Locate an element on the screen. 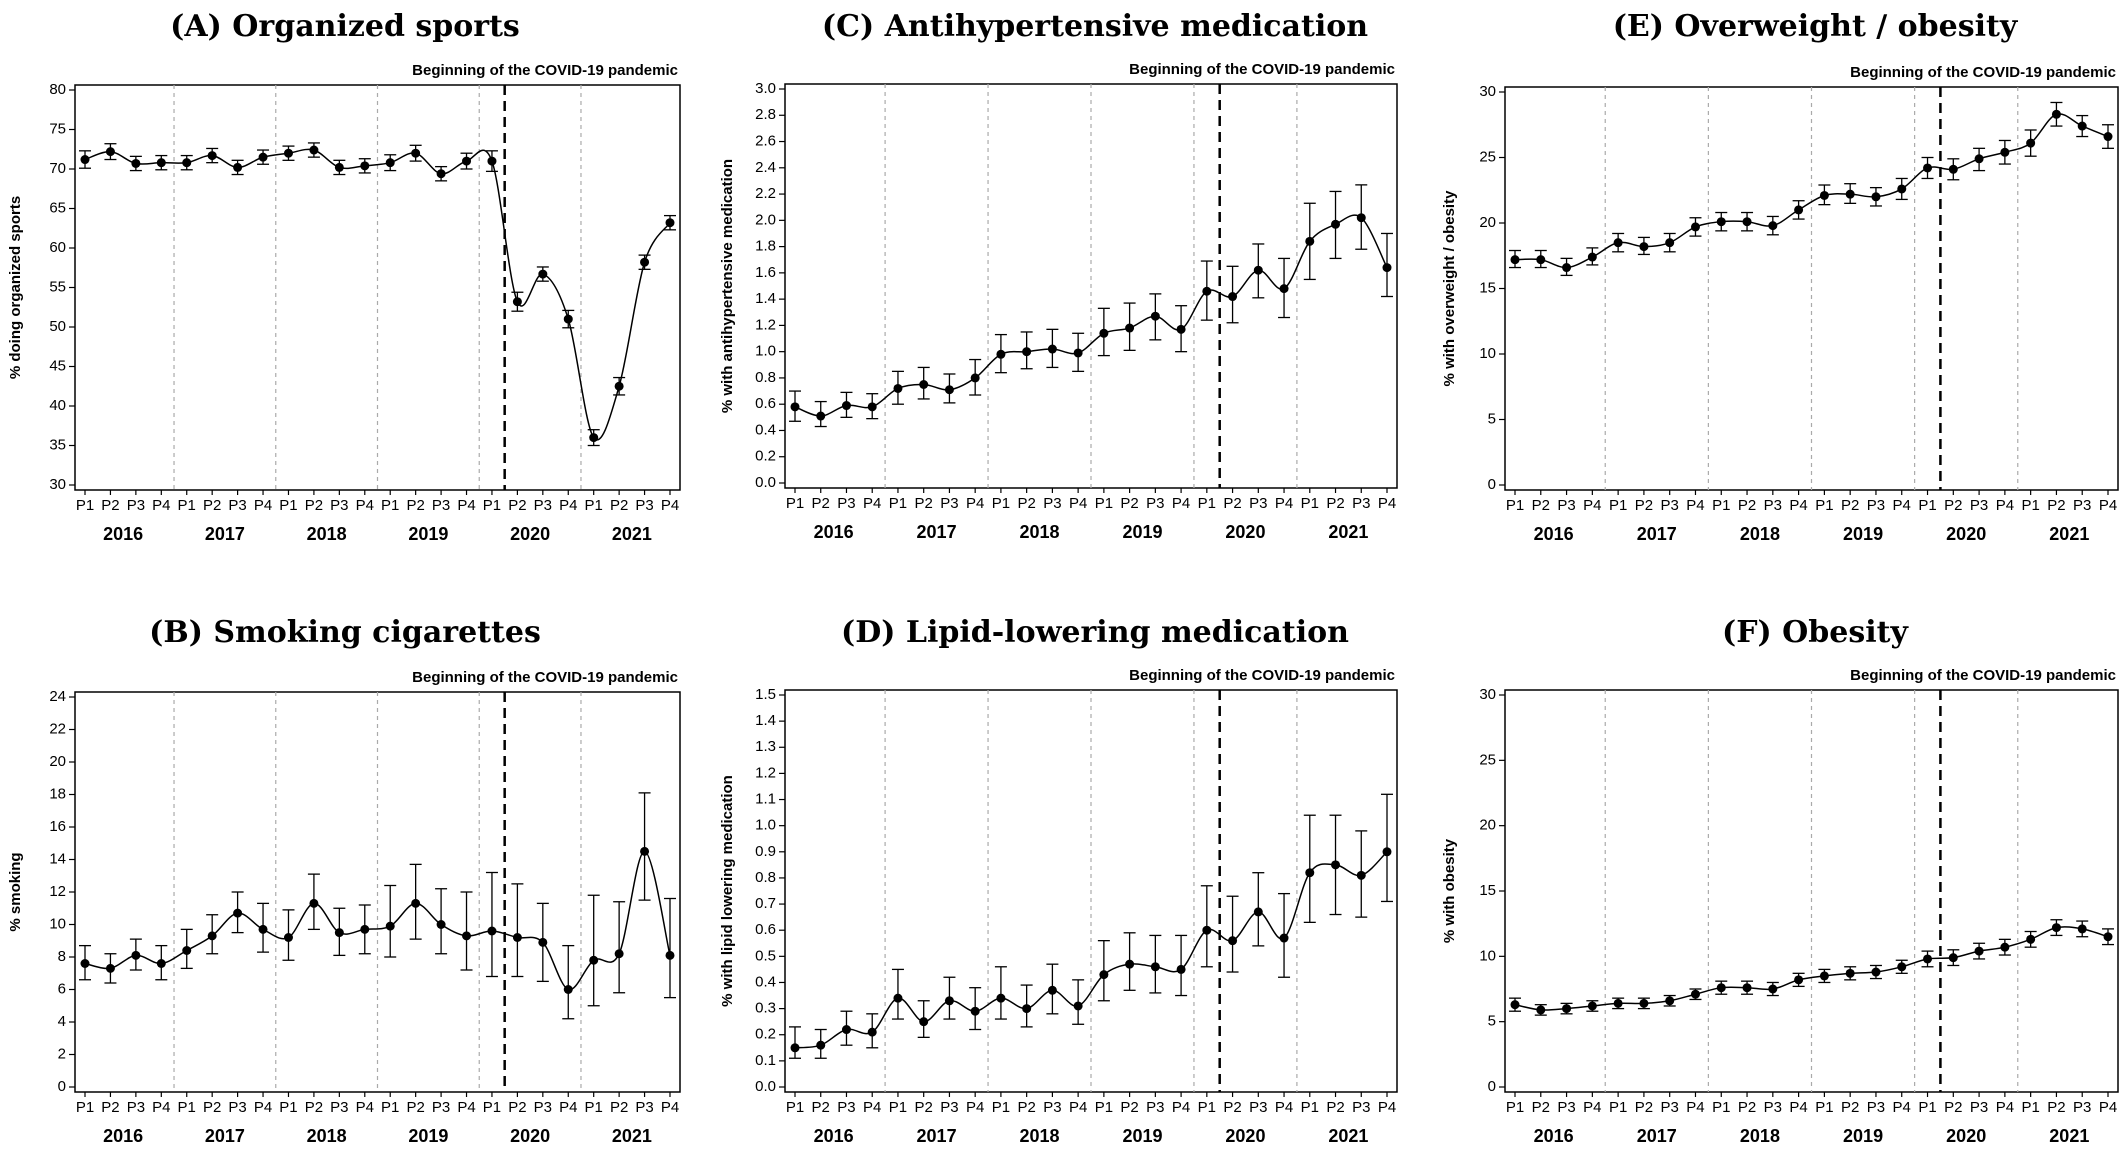  y-tick-label: 18 is located at coordinates (57, 793).